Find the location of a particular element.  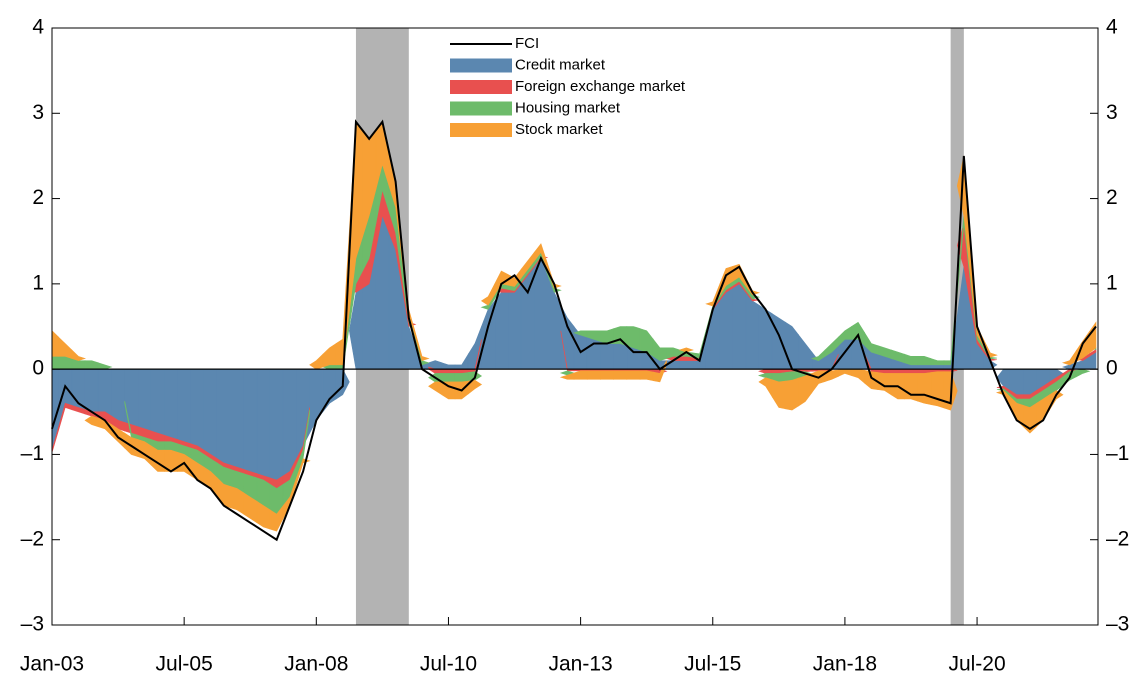

legend-label: FCI is located at coordinates (527, 43).